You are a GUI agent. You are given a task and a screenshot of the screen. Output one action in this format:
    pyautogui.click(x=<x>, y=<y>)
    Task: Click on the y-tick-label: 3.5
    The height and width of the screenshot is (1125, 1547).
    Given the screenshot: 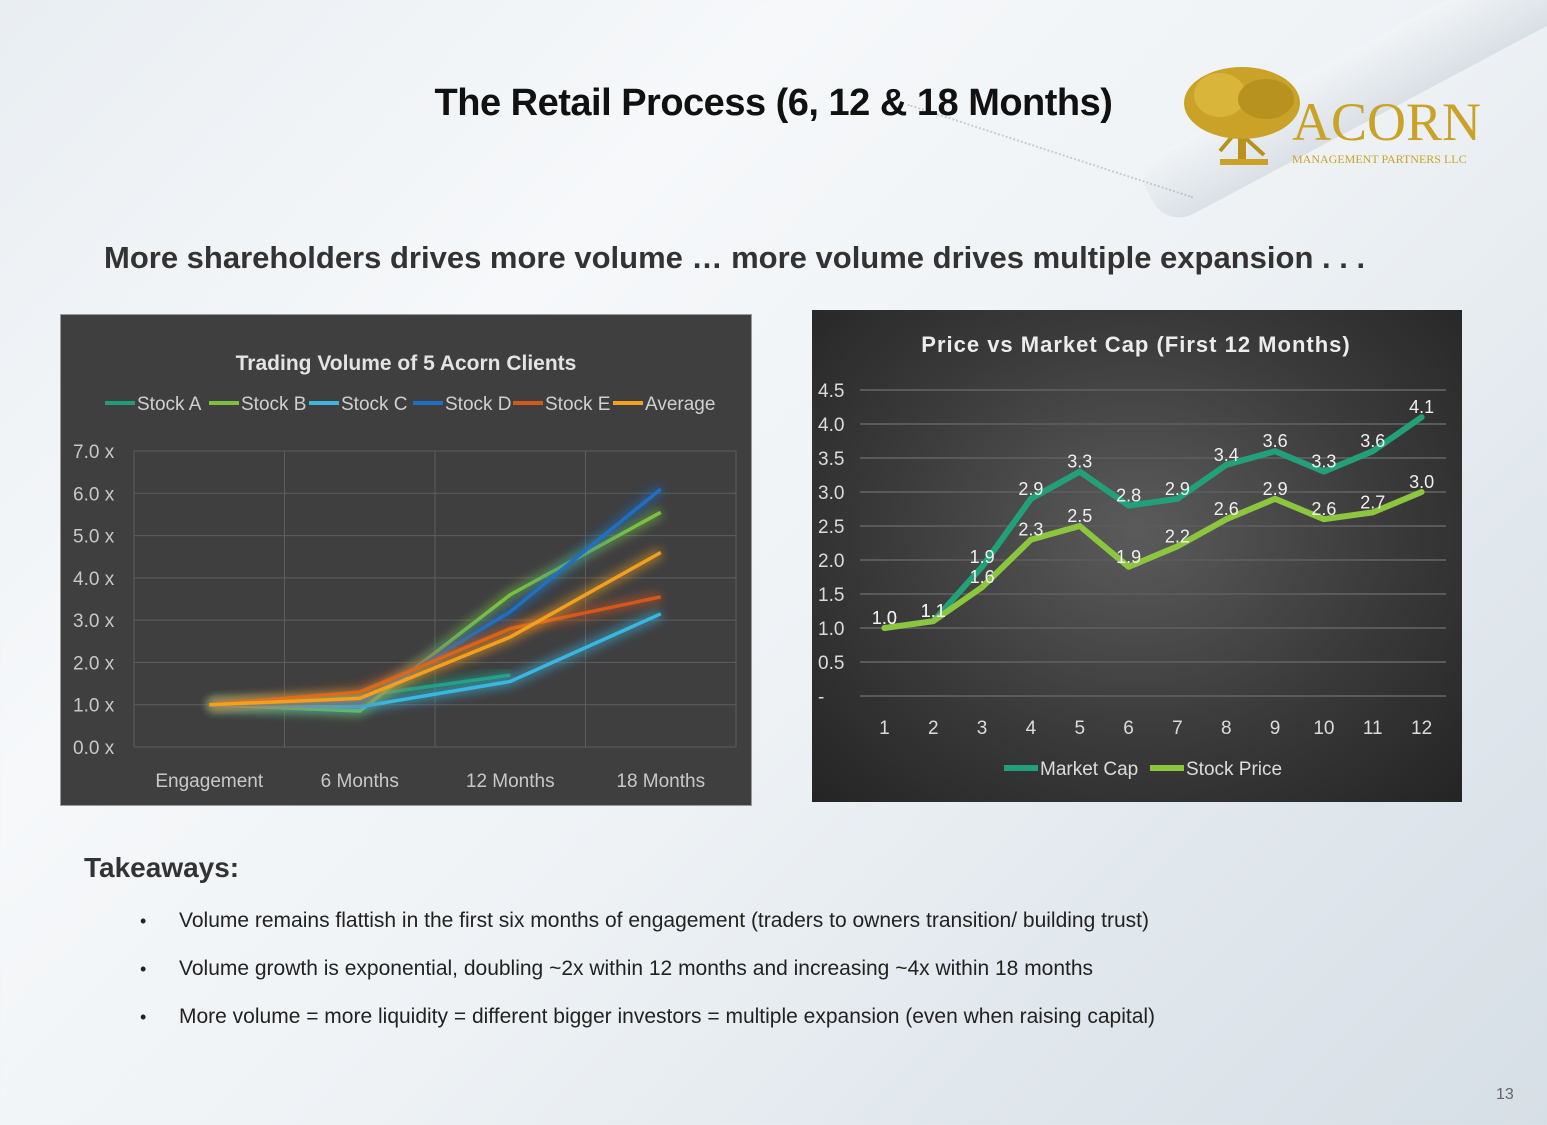 What is the action you would take?
    pyautogui.click(x=831, y=459)
    